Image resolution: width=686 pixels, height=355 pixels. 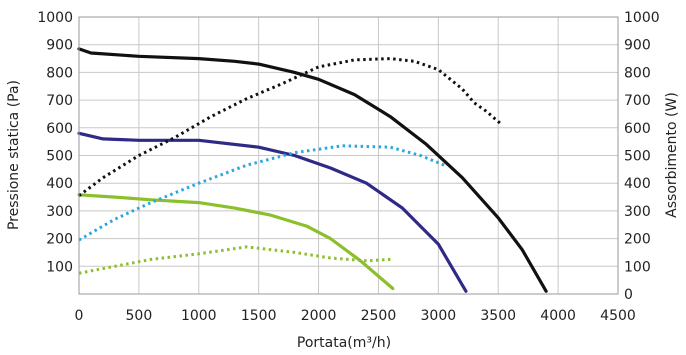 I want to click on y-axis-right-label: Assorbimento (W), so click(x=672, y=155).